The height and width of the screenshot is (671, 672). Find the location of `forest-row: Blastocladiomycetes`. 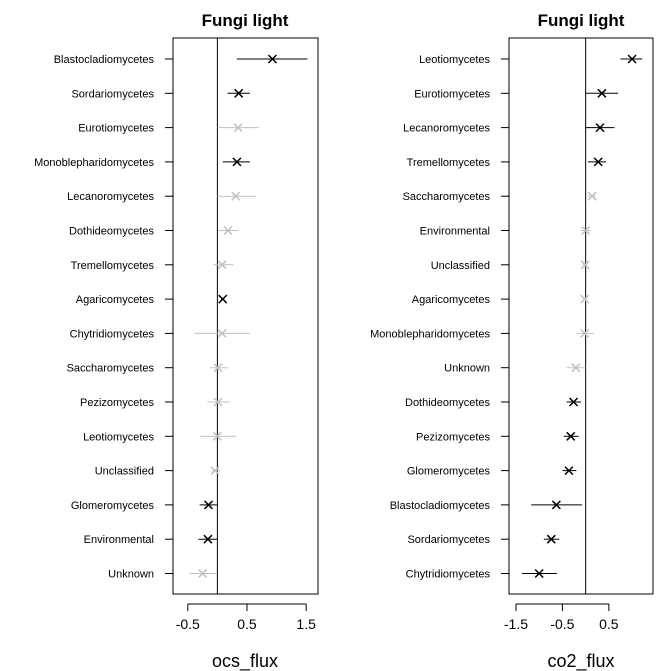

forest-row: Blastocladiomycetes is located at coordinates (486, 506).